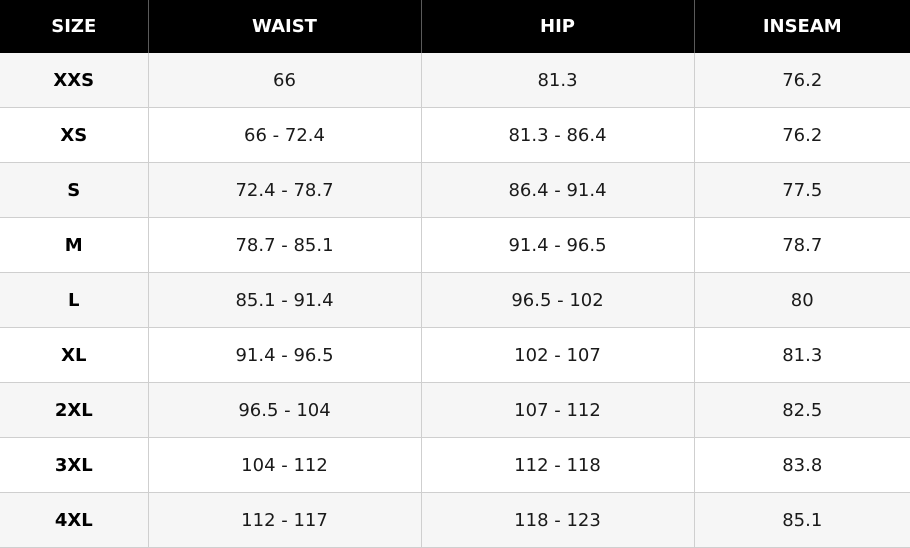 This screenshot has width=910, height=548. I want to click on table-row: XS 66 - 72.4 81.3 - 86.4 76.2, so click(455, 135).